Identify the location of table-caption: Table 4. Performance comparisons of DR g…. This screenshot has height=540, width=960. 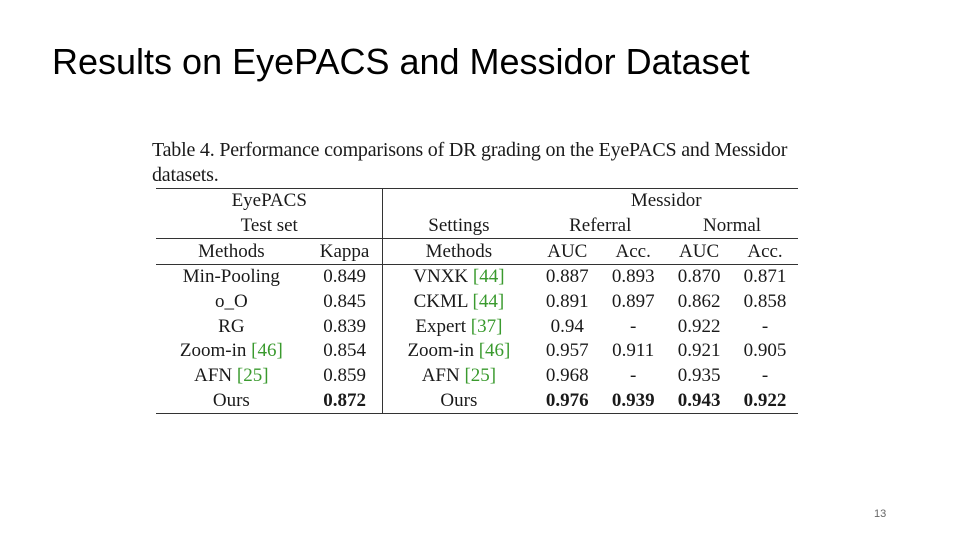
(470, 162).